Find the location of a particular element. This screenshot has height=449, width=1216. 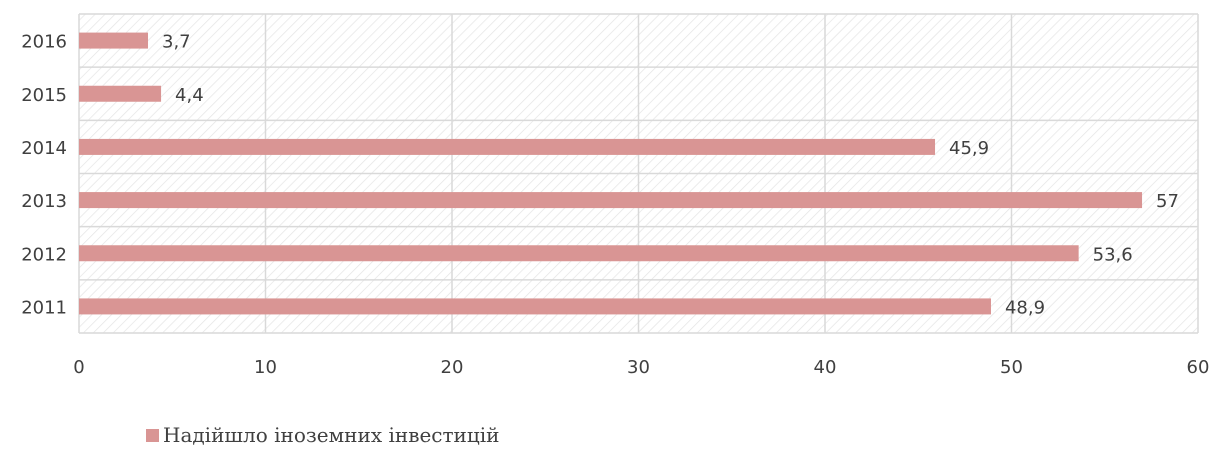

bar-2016 is located at coordinates (114, 40).